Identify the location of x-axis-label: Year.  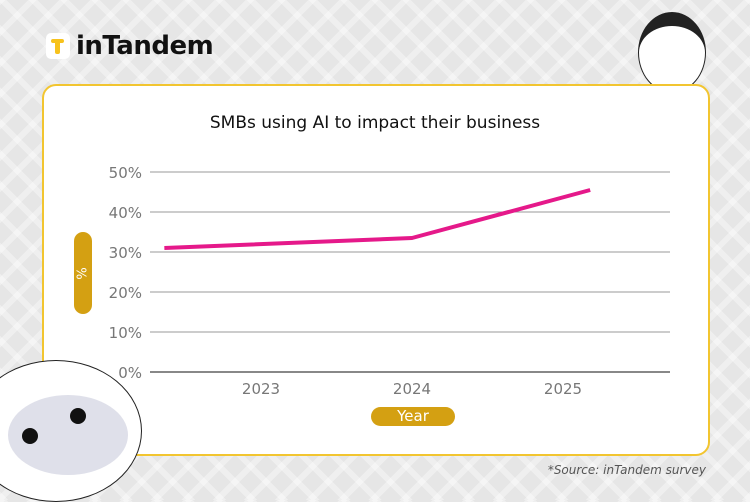
(413, 416).